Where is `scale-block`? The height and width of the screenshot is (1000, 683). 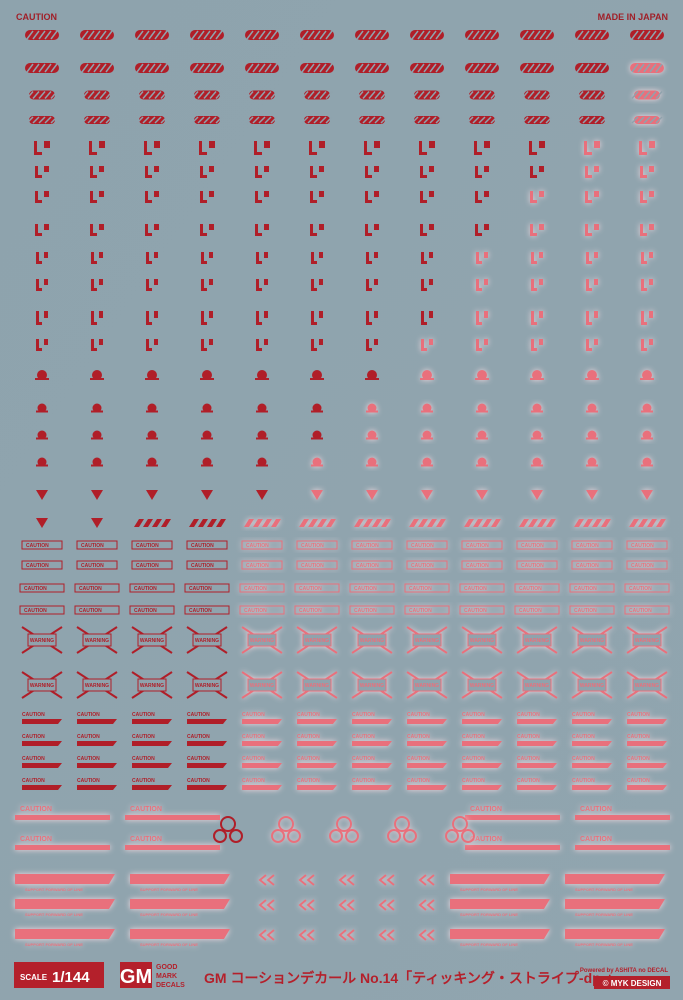 scale-block is located at coordinates (59, 975).